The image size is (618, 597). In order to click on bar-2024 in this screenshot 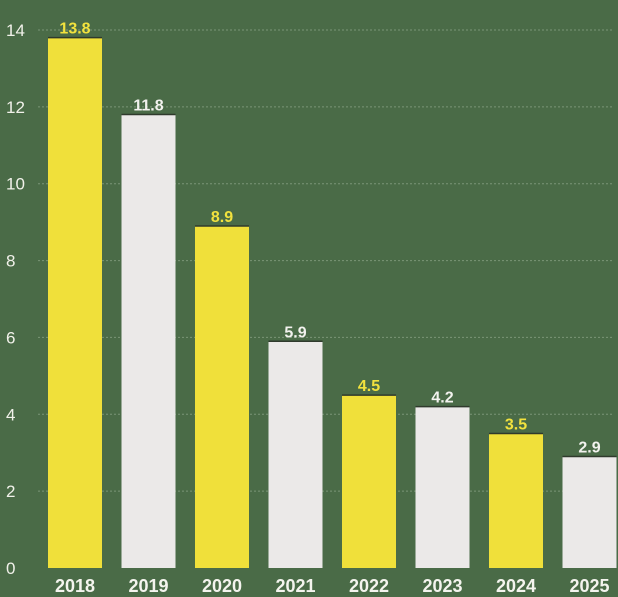, I will do `click(516, 500)`.